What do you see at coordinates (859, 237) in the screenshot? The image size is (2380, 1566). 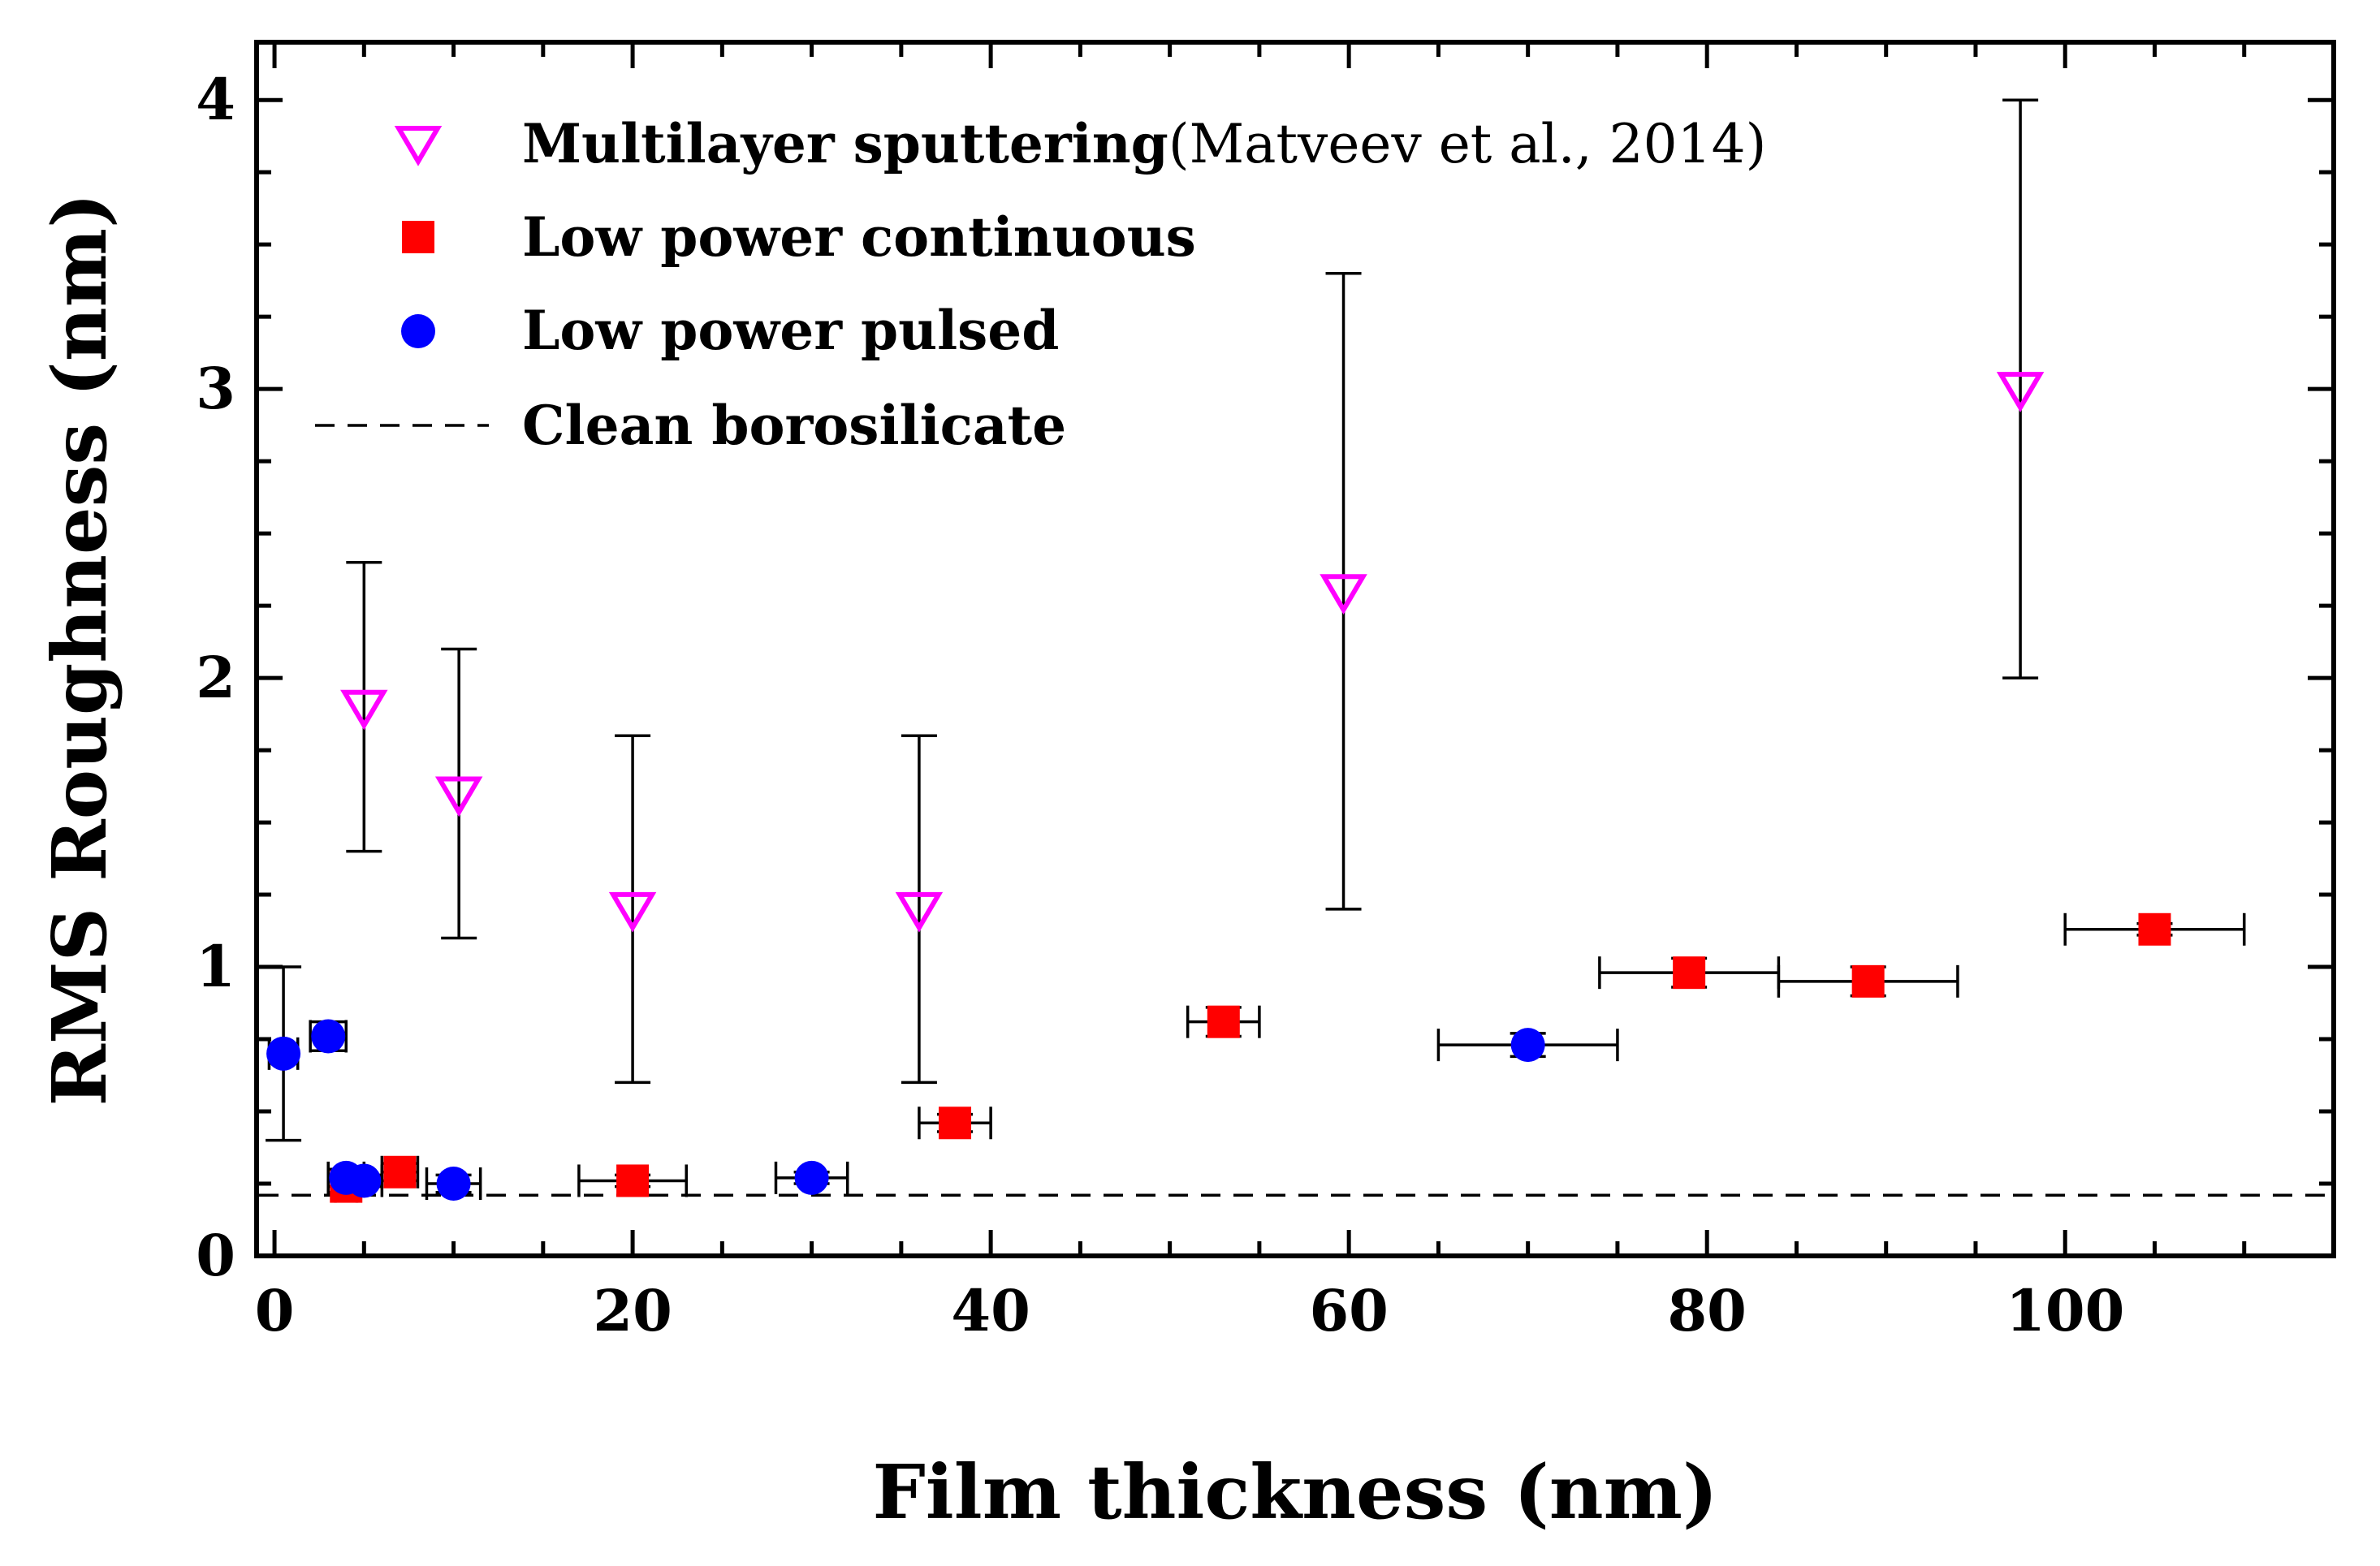 I see `legend-continuous-label: Low power continuous` at bounding box center [859, 237].